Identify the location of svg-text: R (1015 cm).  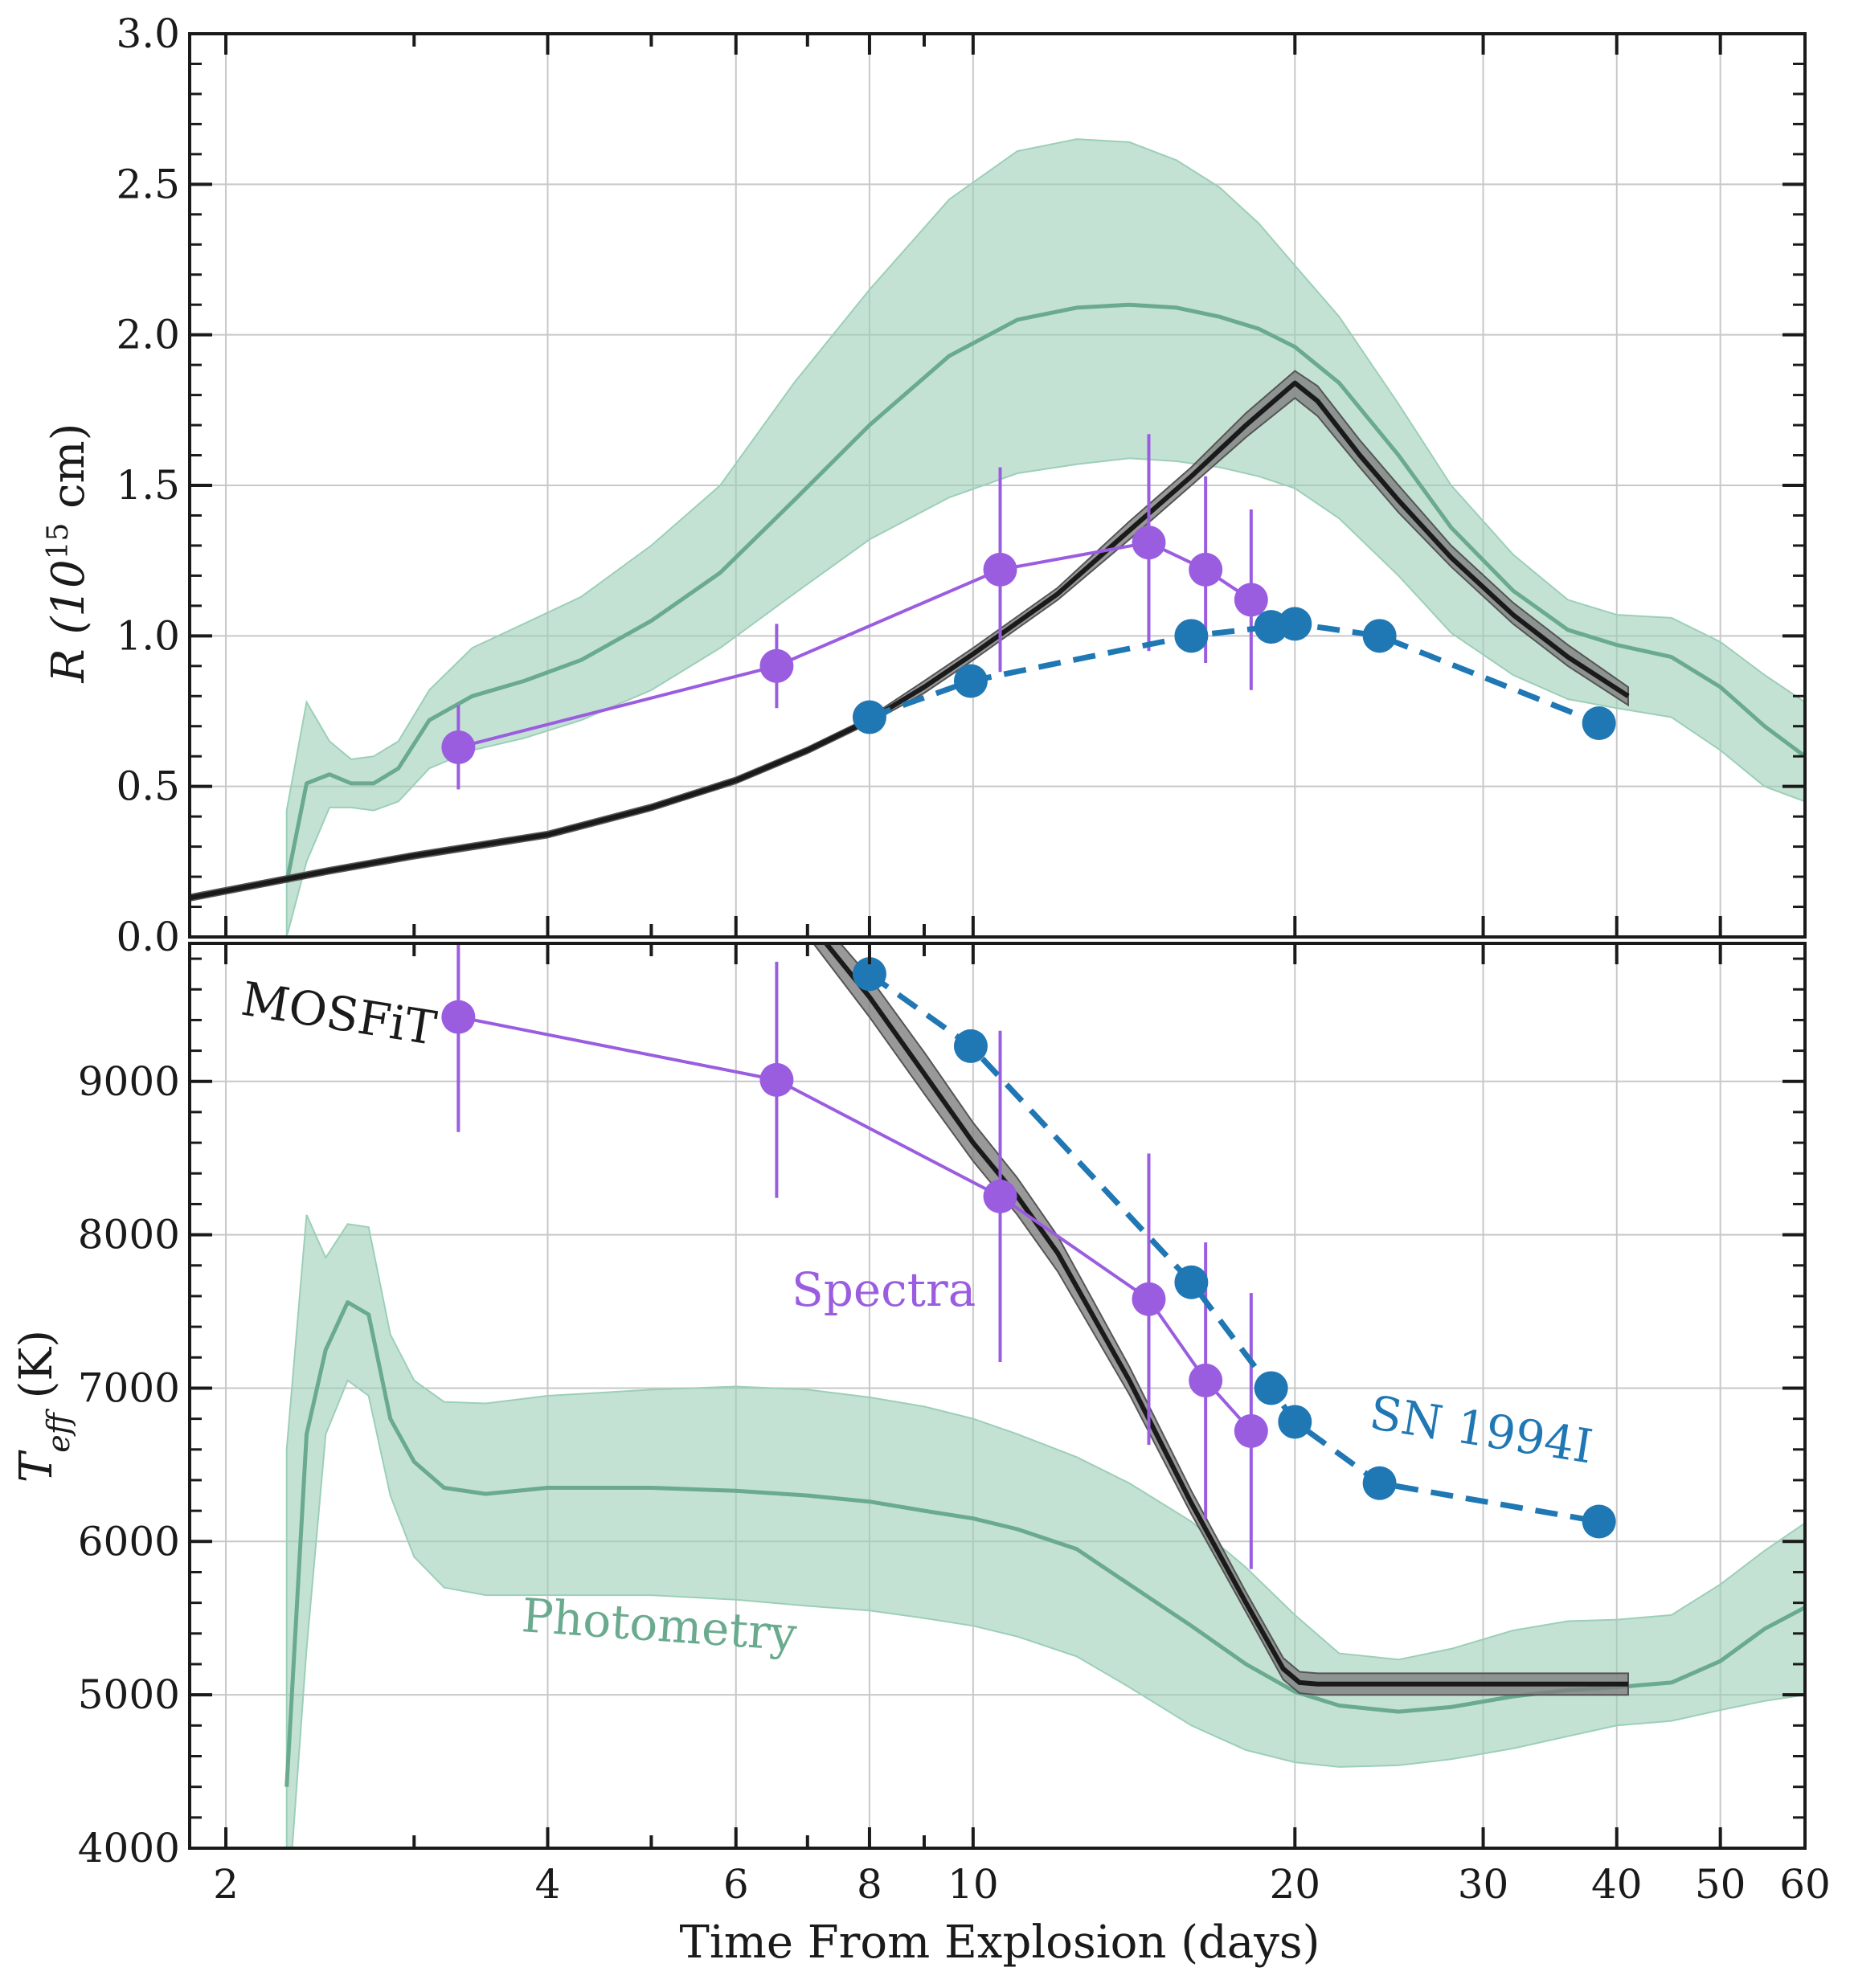
(69, 553).